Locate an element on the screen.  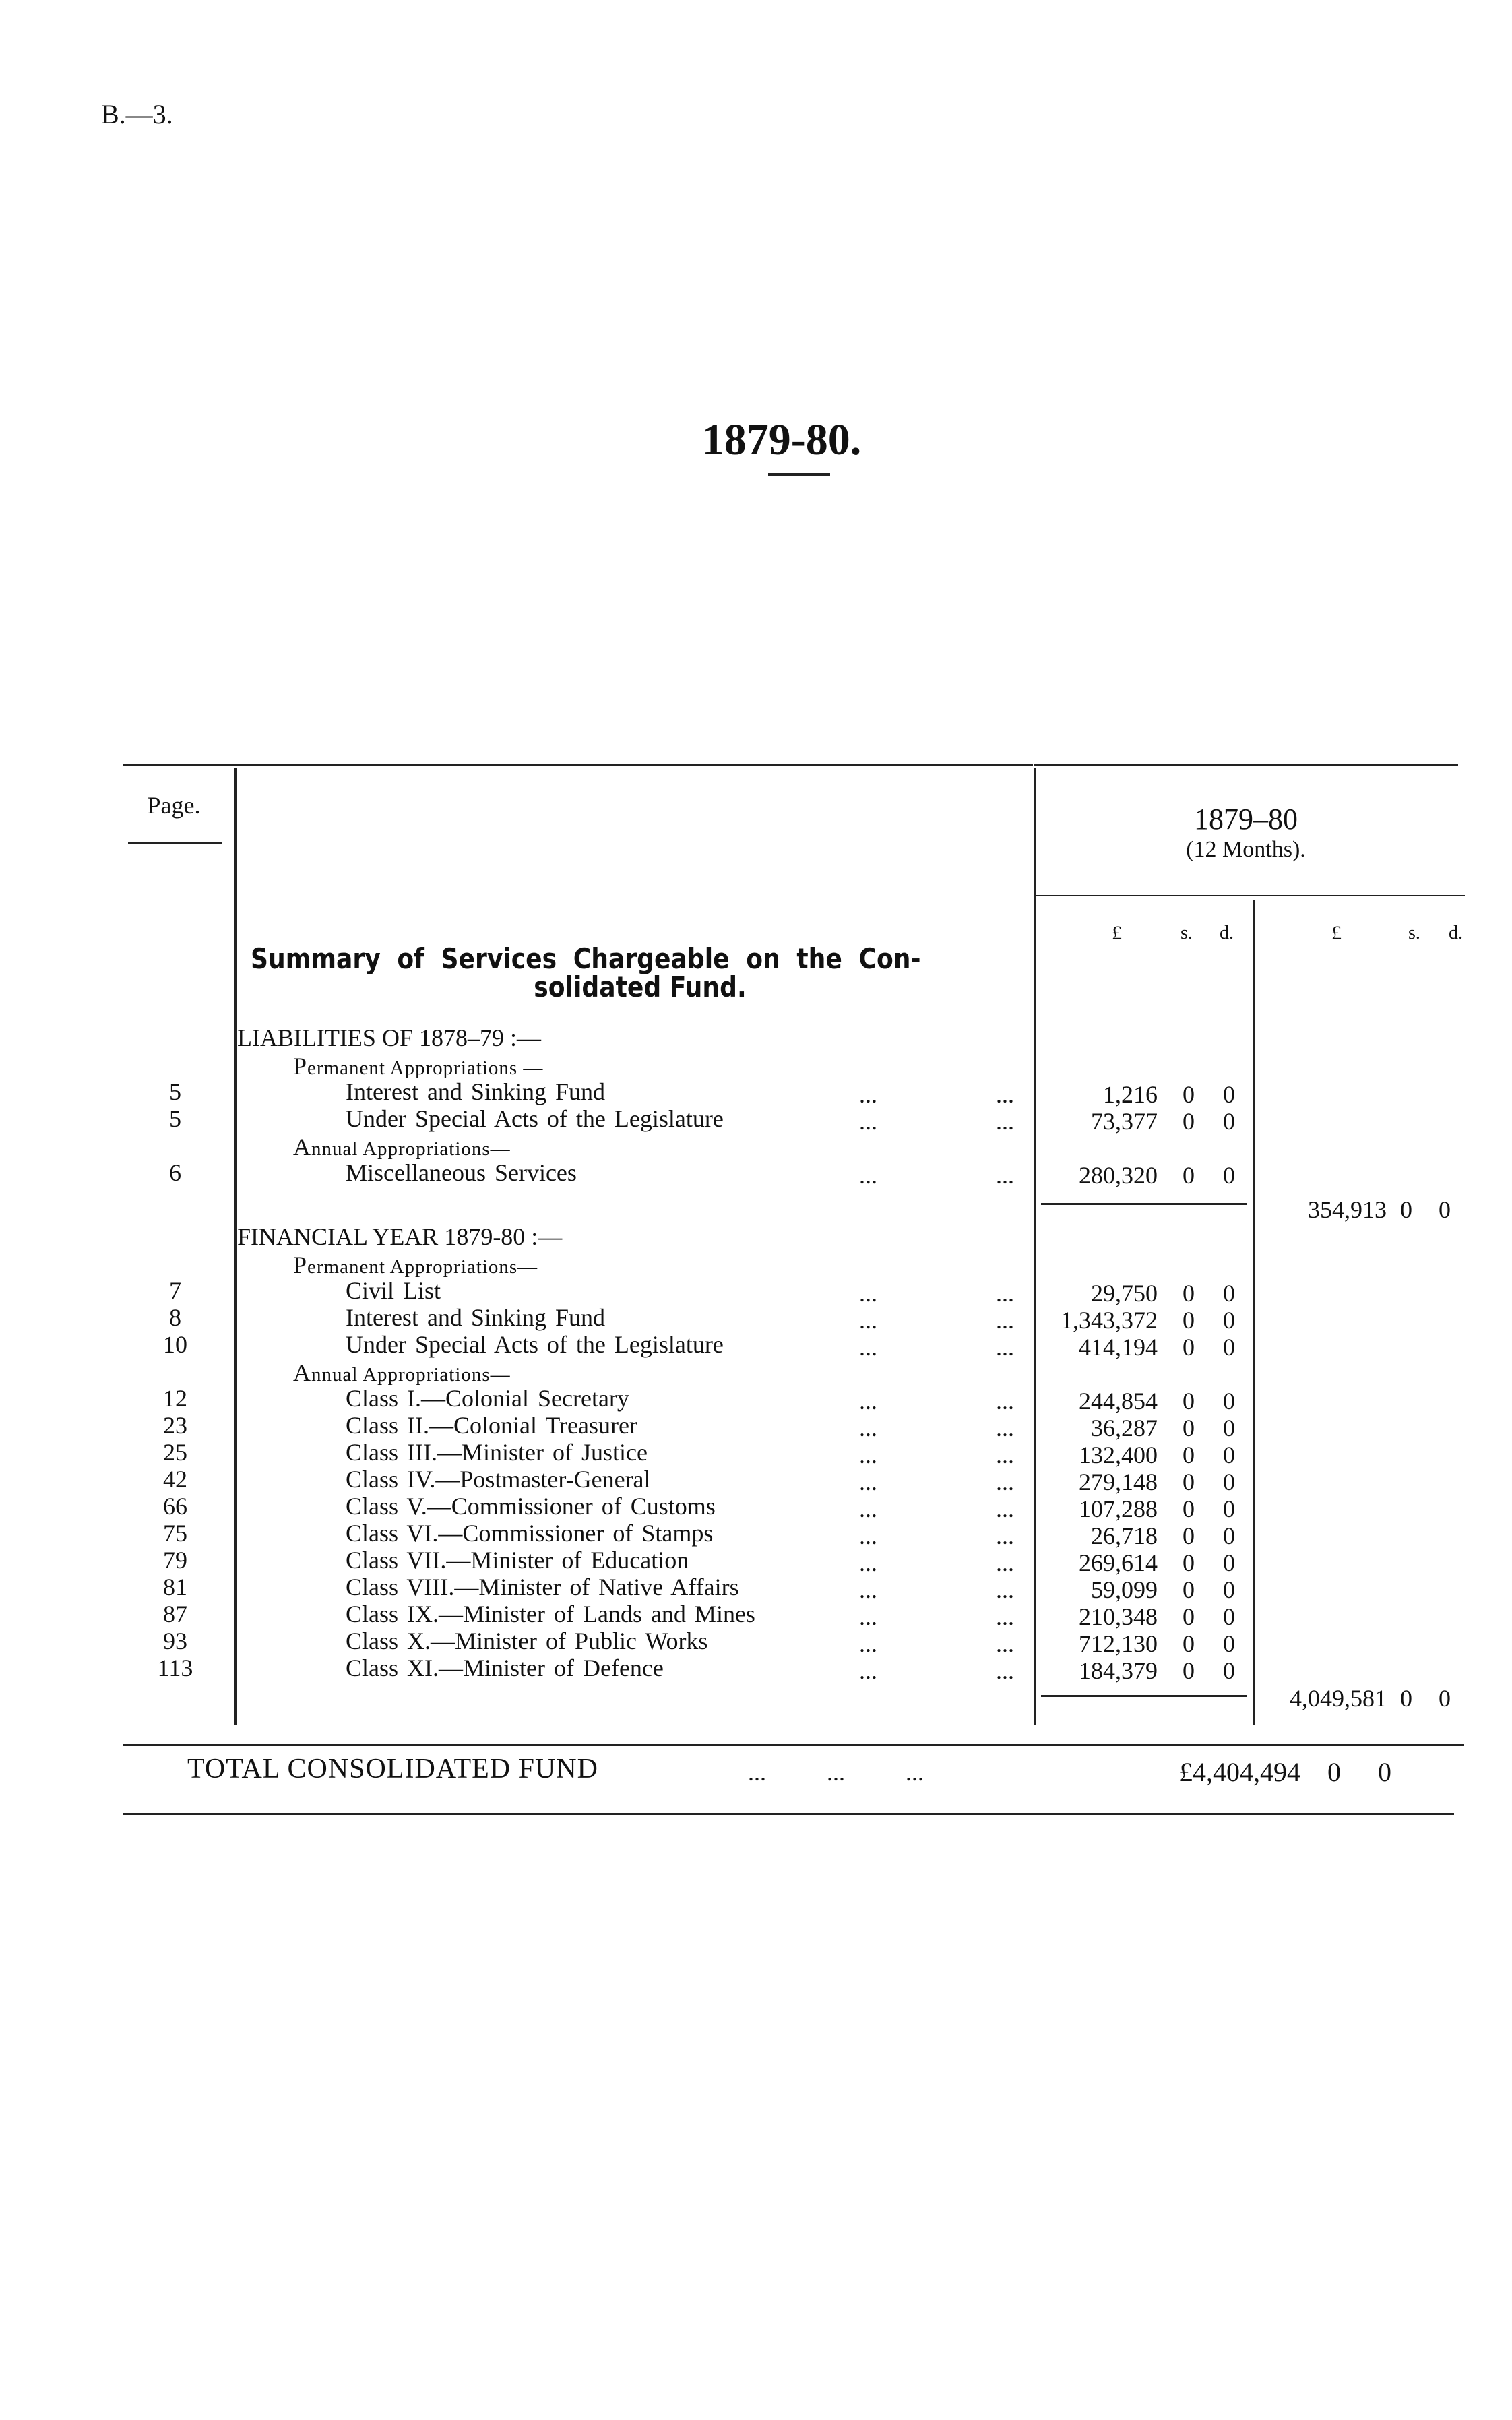
section-total-amount: 4,049,581 is located at coordinates (1339, 1698).